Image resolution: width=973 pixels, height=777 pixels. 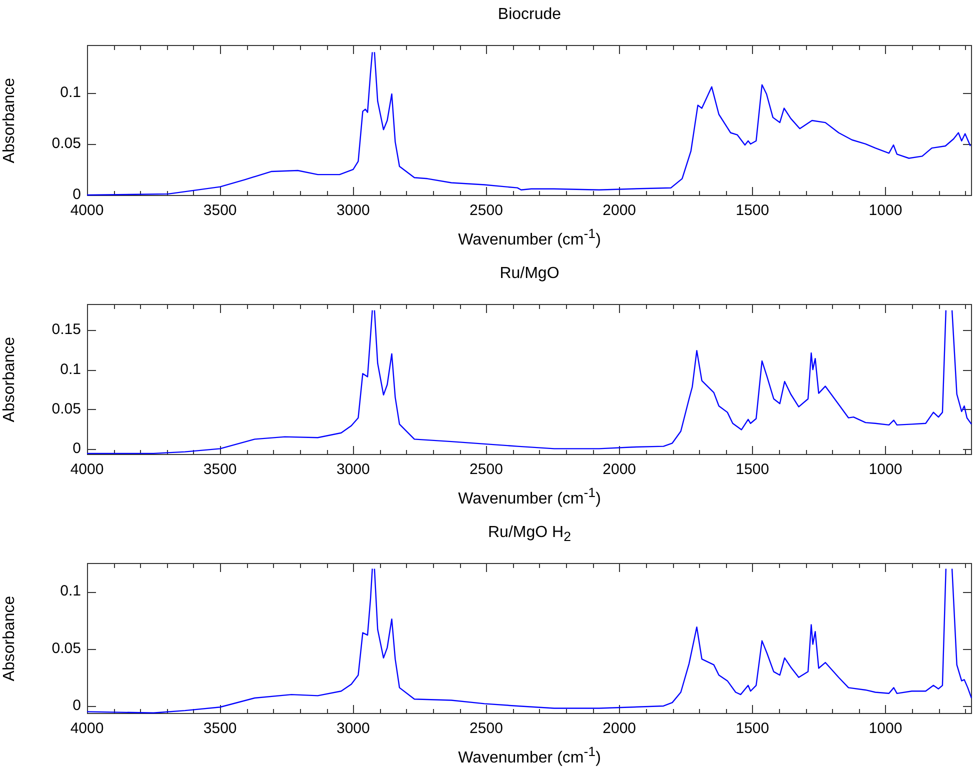 I want to click on y-tick-label: 0.15, so click(x=66, y=329).